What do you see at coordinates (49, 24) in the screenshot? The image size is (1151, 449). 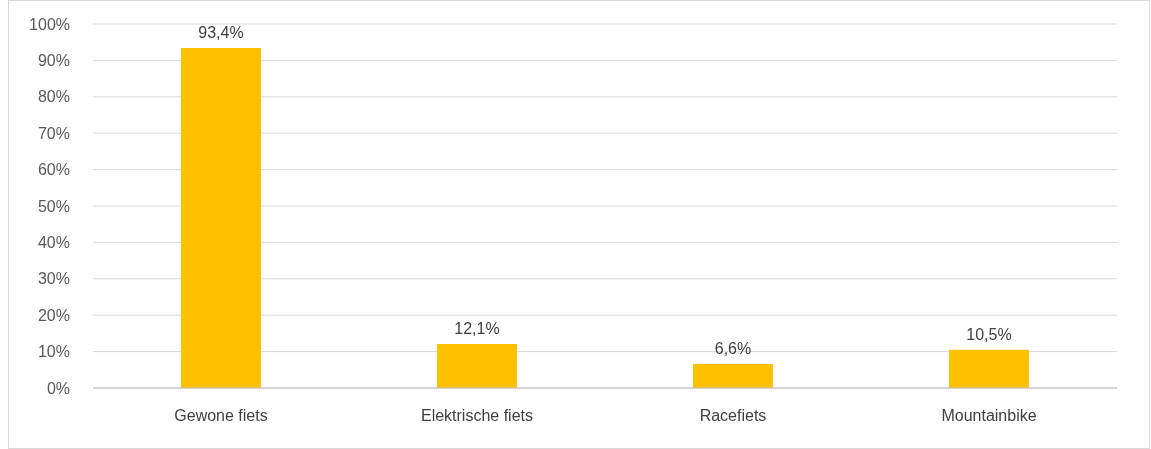 I see `y-tick-label: 100%` at bounding box center [49, 24].